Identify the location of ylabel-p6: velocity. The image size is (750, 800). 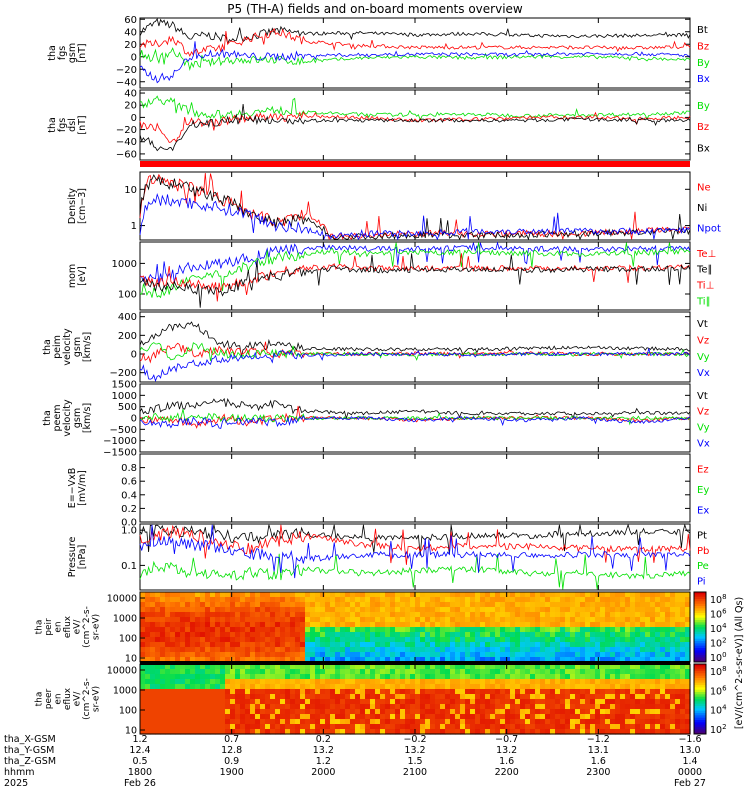
(67, 347).